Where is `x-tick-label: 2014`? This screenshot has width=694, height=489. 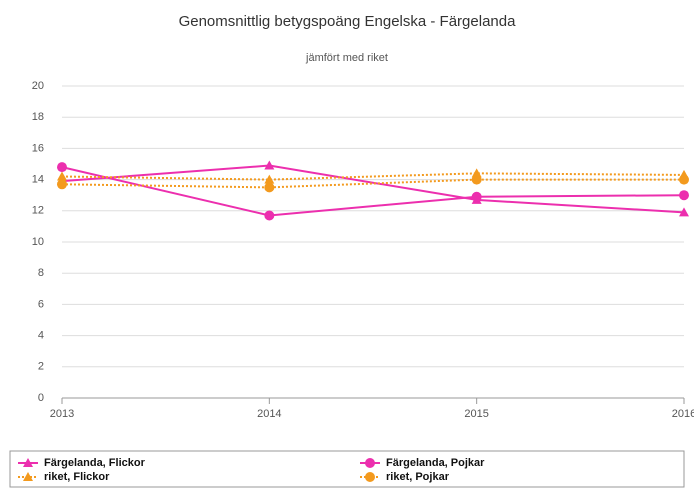 x-tick-label: 2014 is located at coordinates (269, 414).